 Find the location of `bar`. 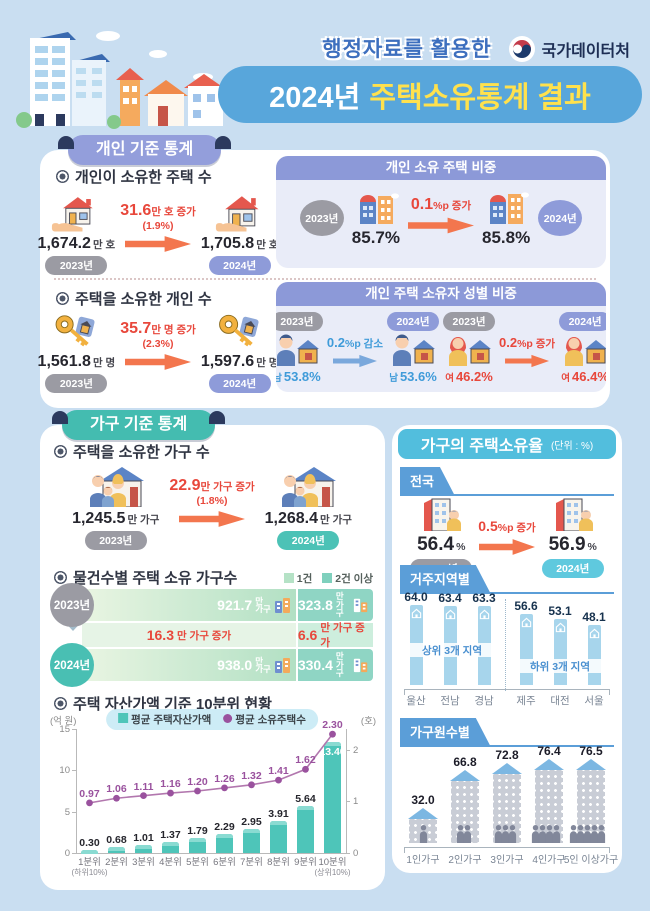

bar is located at coordinates (305, 829).